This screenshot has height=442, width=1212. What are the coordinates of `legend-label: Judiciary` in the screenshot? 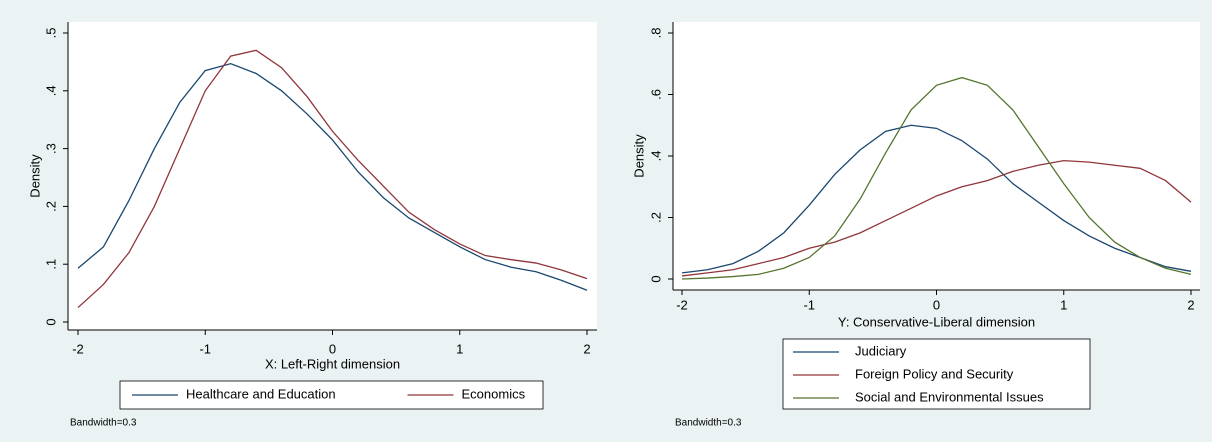 It's located at (881, 350).